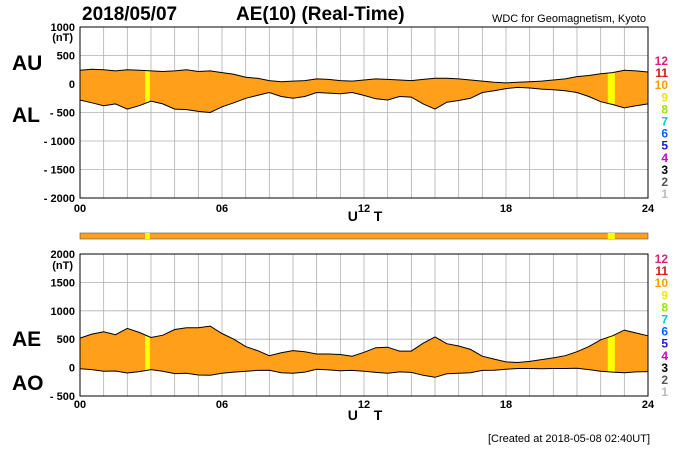  I want to click on au-series-line, so click(364, 76).